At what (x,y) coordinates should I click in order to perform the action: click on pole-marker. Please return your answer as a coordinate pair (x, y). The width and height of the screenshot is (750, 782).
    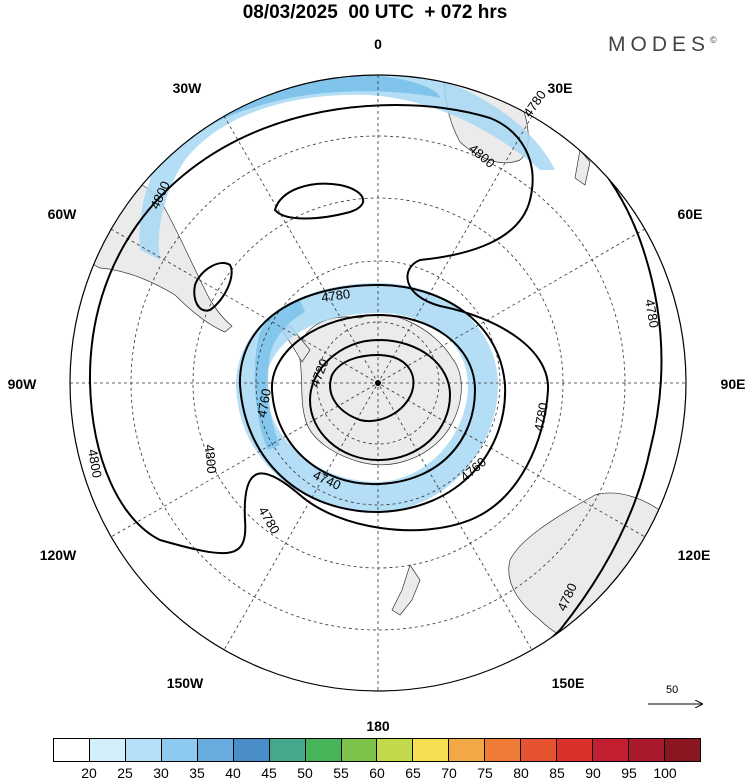
    Looking at the image, I should click on (378, 383).